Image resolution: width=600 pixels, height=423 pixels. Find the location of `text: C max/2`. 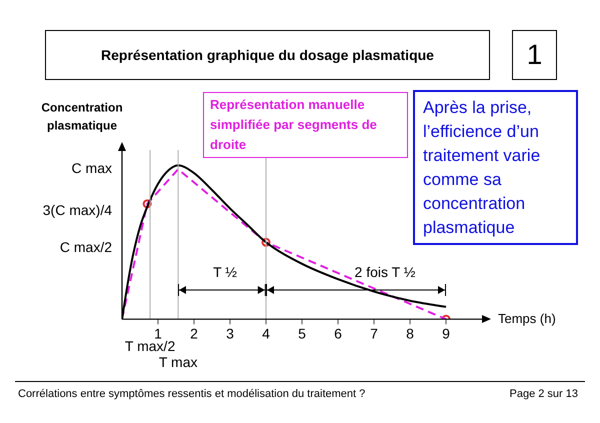

text: C max/2 is located at coordinates (85, 247).